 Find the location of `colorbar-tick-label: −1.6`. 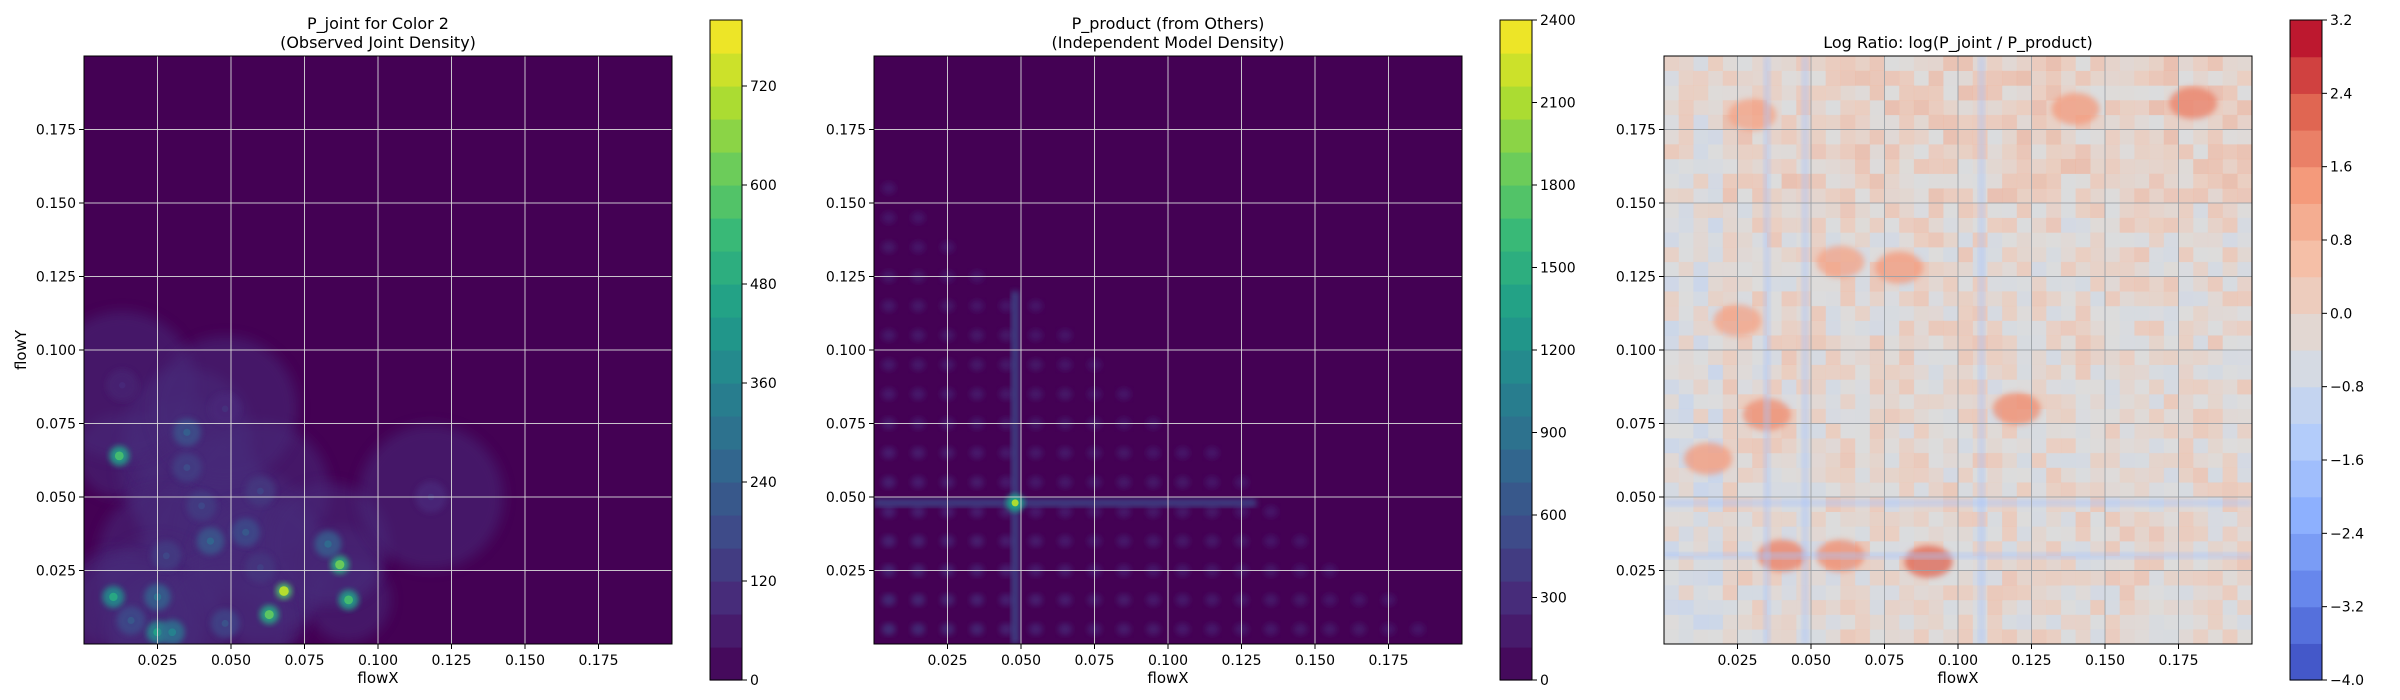

colorbar-tick-label: −1.6 is located at coordinates (2347, 461).